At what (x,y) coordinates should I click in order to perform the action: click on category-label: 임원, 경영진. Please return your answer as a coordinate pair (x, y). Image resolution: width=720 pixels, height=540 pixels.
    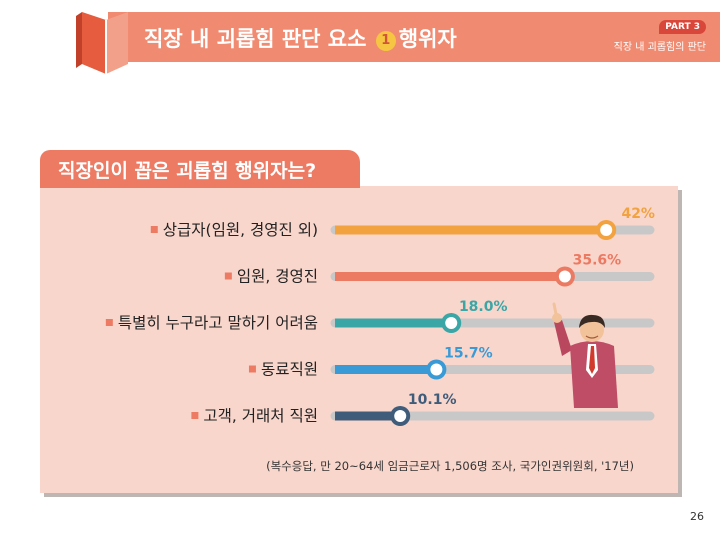
    Looking at the image, I should click on (277, 277).